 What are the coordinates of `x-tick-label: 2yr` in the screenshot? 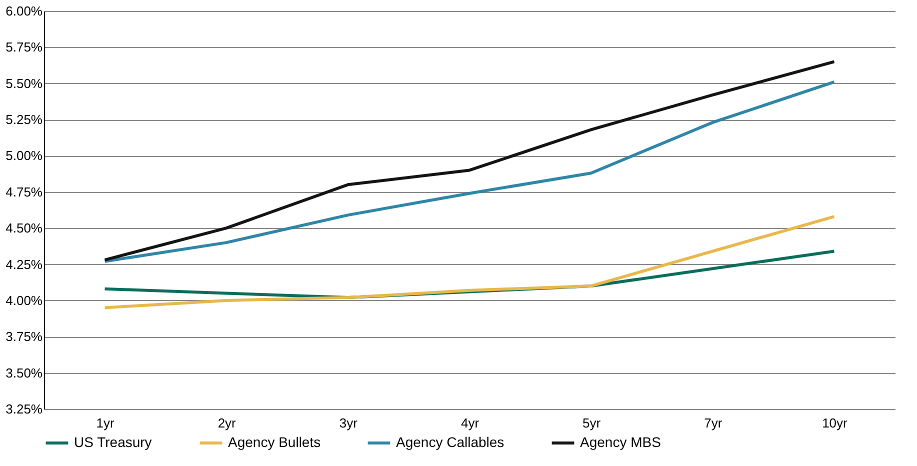 It's located at (227, 423).